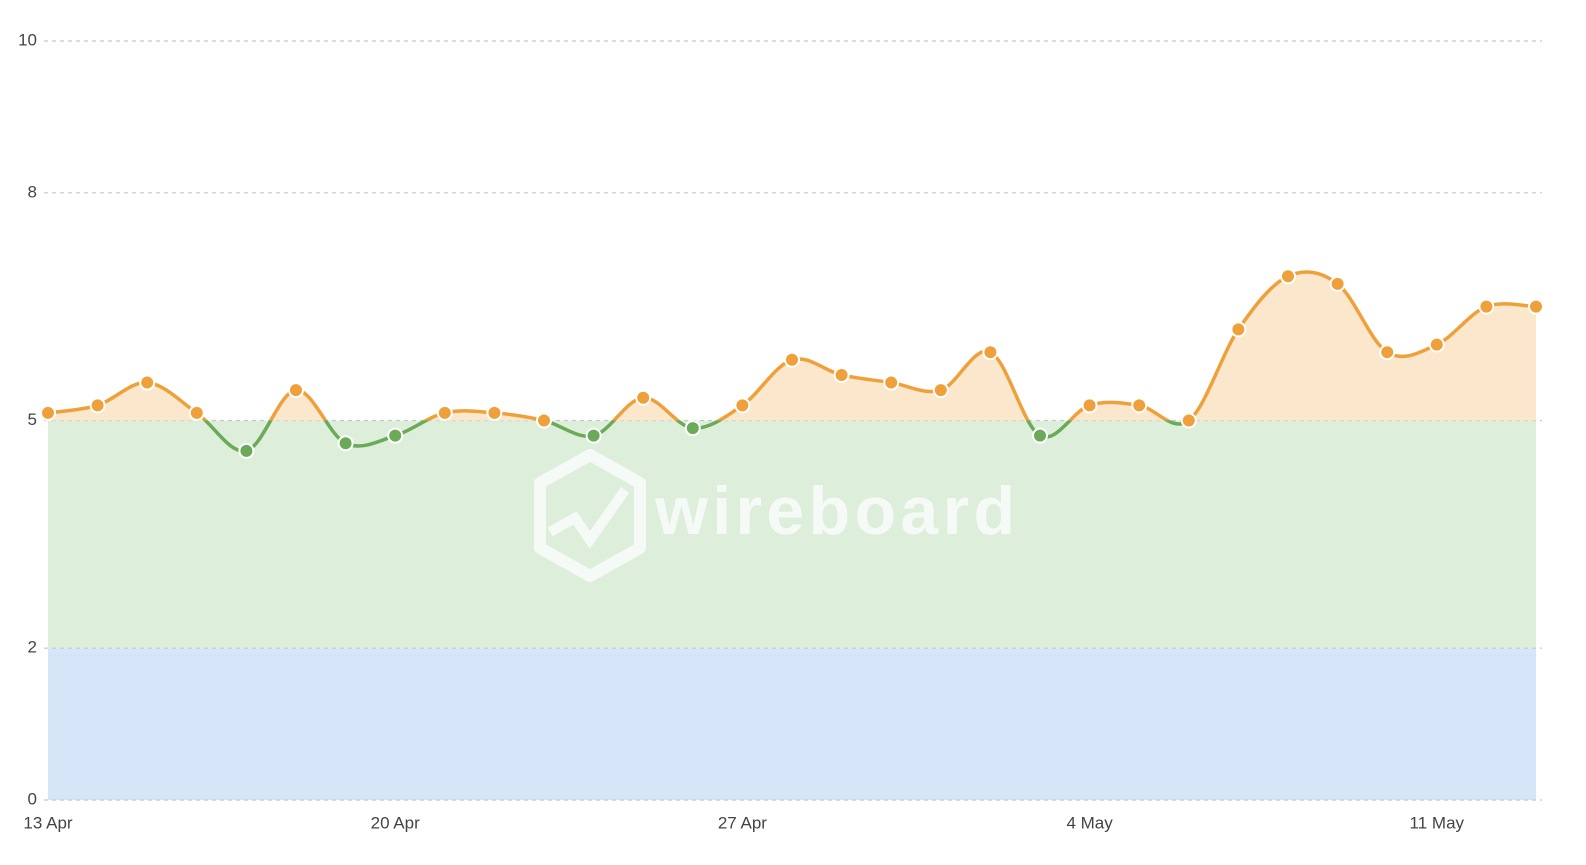 The height and width of the screenshot is (865, 1586). I want to click on x-tick-label: 27 Apr, so click(742, 822).